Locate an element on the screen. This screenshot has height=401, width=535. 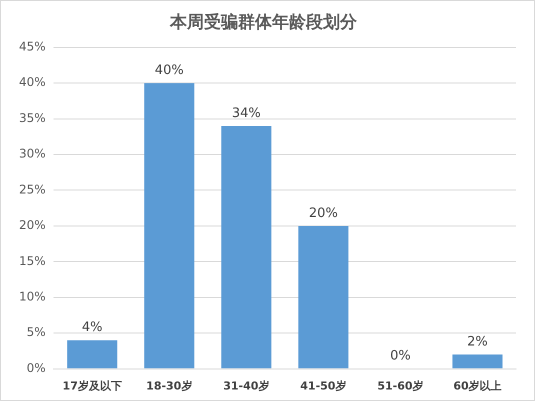
y-tick-label: 40% is located at coordinates (32, 82).